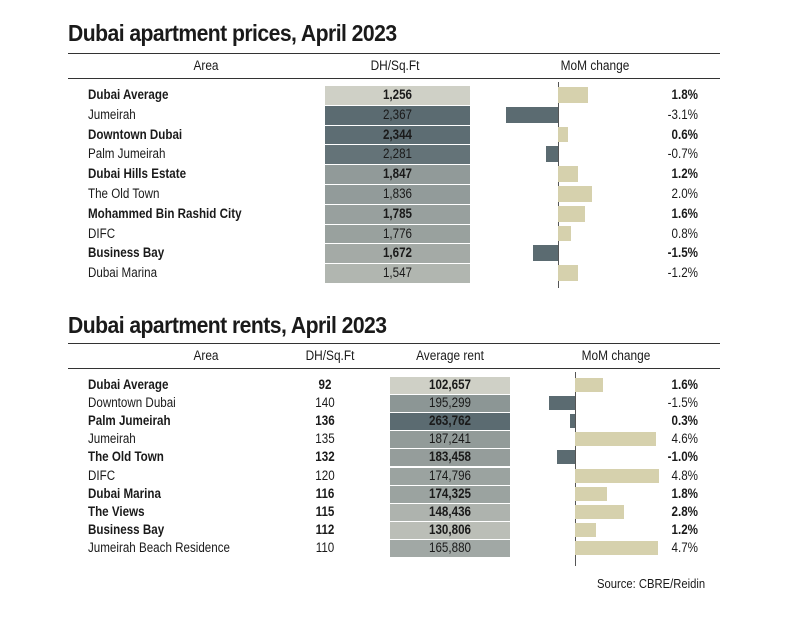 Image resolution: width=803 pixels, height=630 pixels. I want to click on row-mom-value: 4.6%, so click(684, 439).